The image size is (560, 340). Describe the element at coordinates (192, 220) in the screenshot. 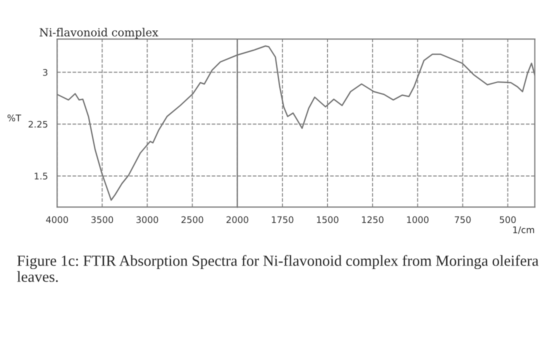

I see `x-tick-label: 2500` at that location.